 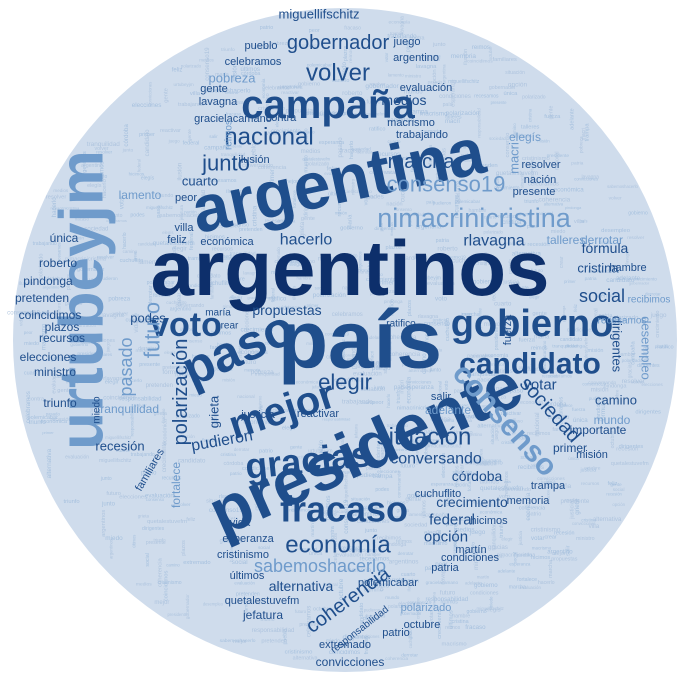 I want to click on cloud-word: volver, so click(x=338, y=73).